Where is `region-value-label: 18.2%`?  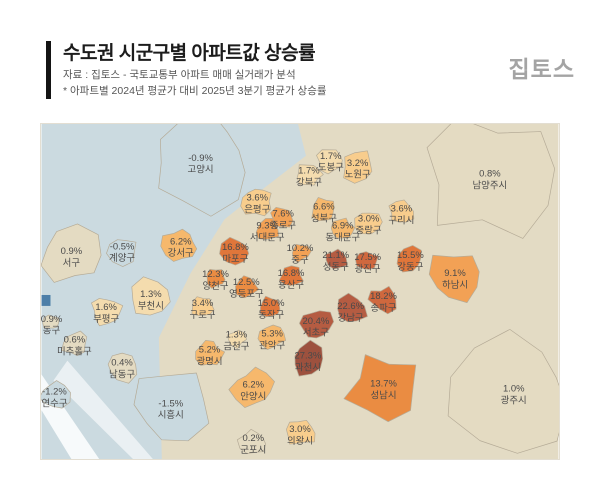
region-value-label: 18.2% is located at coordinates (383, 296).